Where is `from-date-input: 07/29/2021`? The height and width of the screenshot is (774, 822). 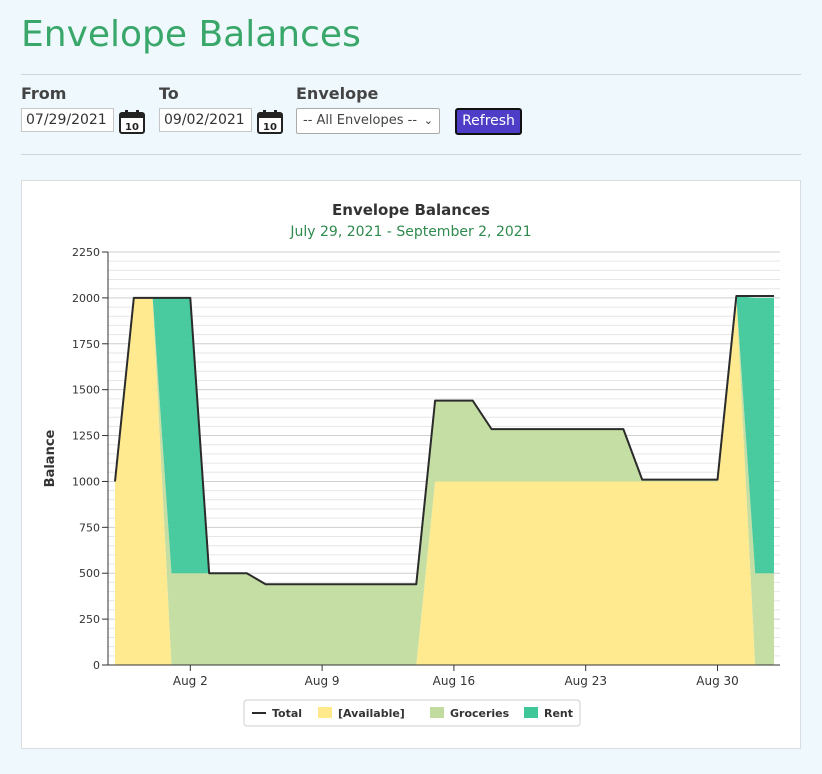 from-date-input: 07/29/2021 is located at coordinates (67, 120).